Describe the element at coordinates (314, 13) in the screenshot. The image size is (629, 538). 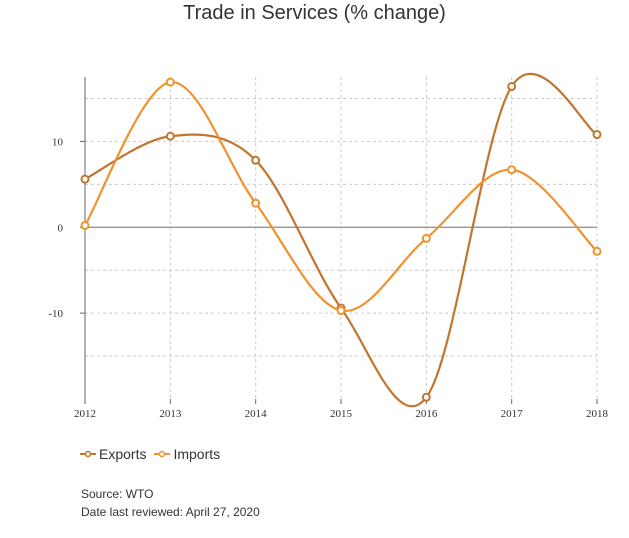
I see `chart-title: Trade in Services (% change)` at that location.